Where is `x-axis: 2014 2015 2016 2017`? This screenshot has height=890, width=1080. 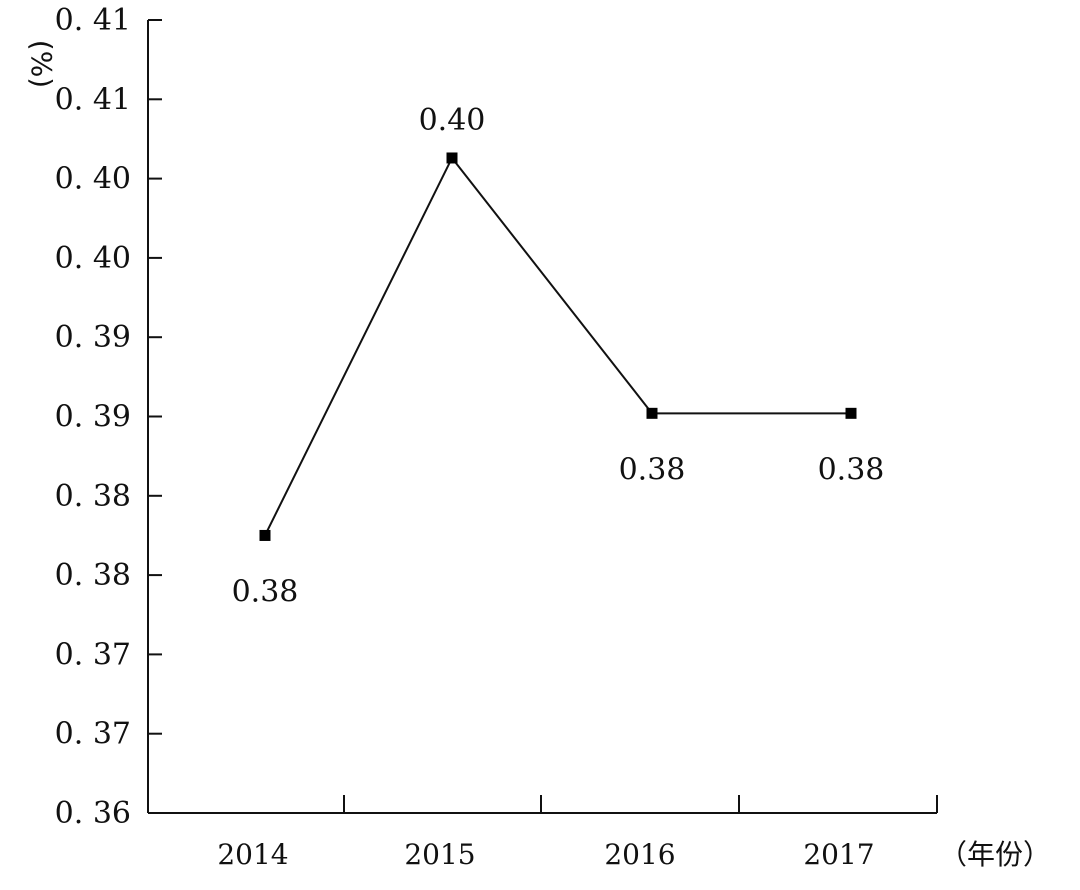
x-axis: 2014 2015 2016 2017 is located at coordinates (543, 833).